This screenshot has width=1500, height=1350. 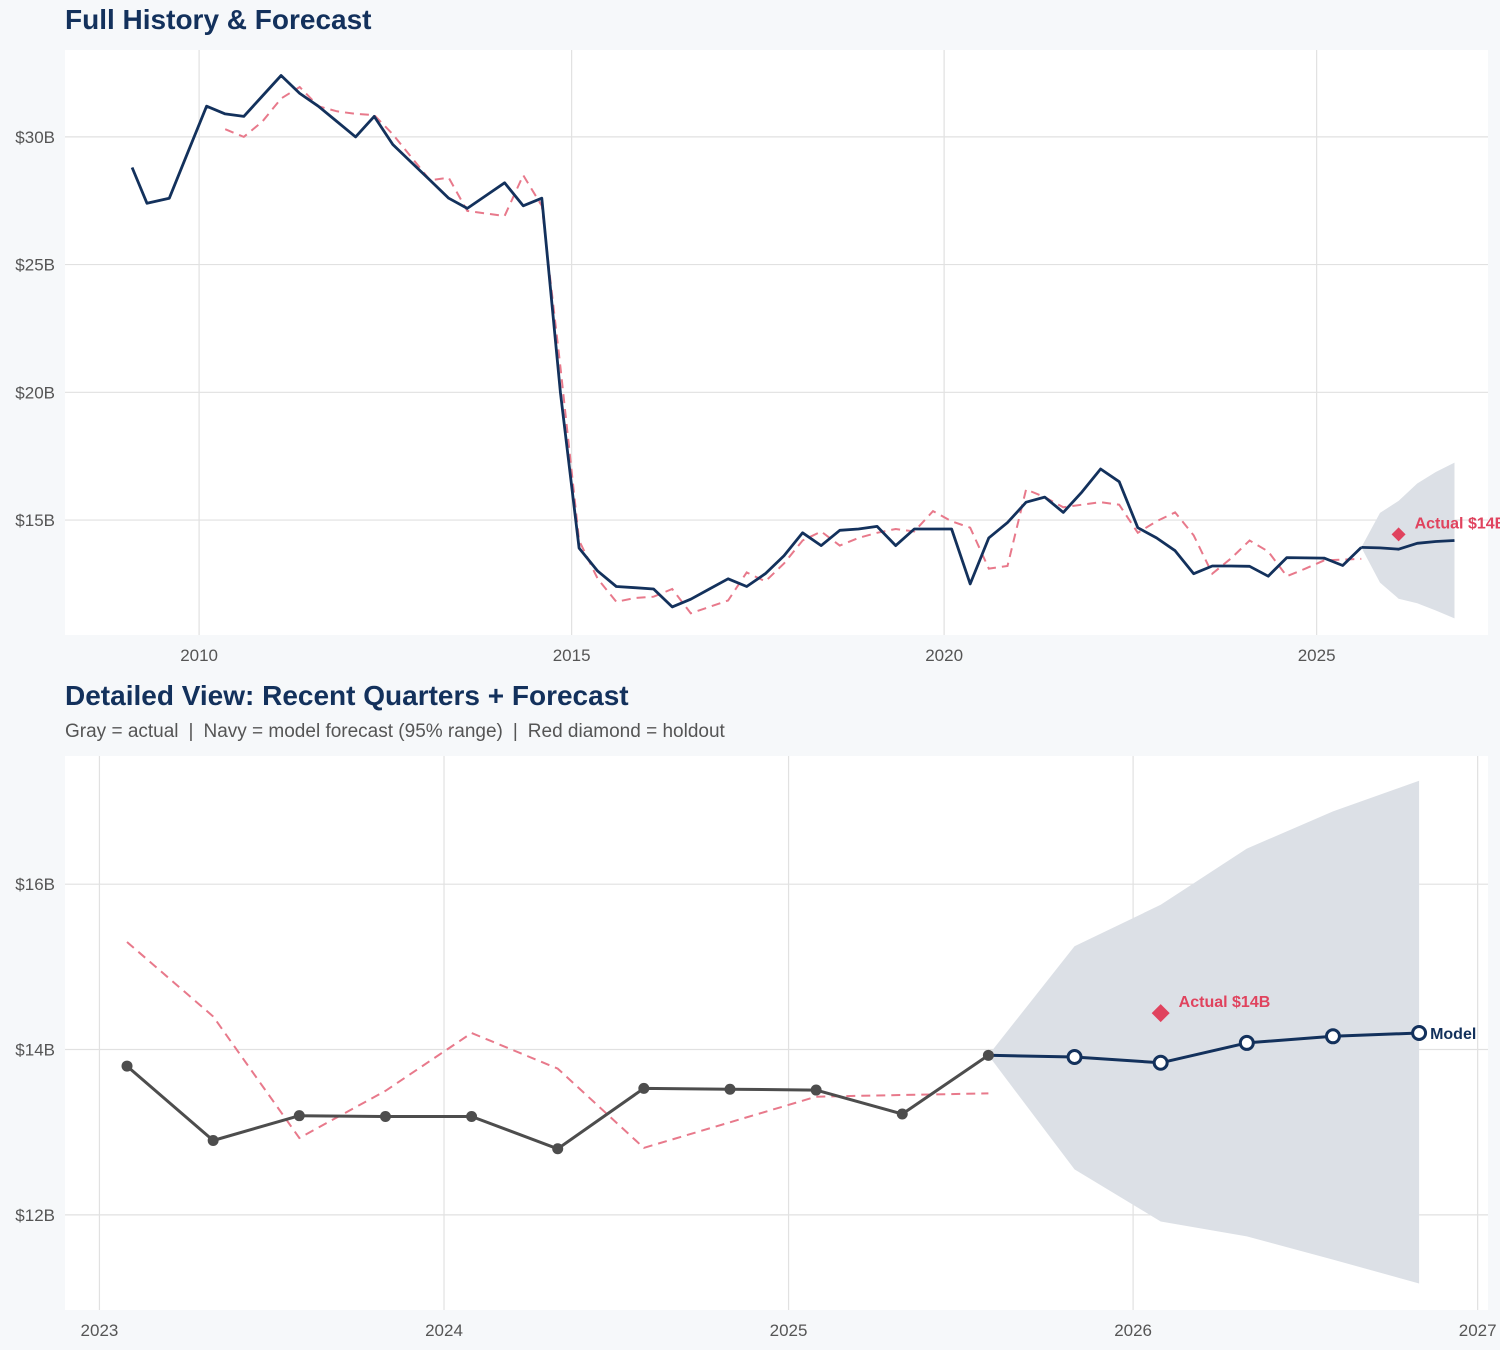 I want to click on top-chart-title: Full History & Forecast, so click(x=218, y=19).